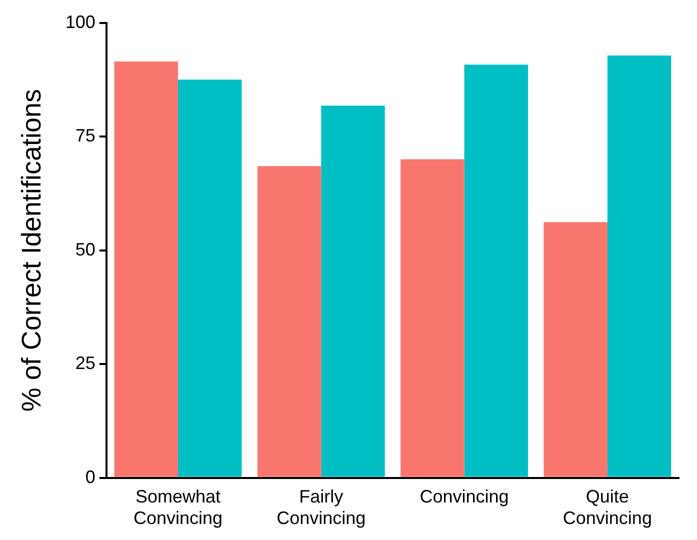 This screenshot has width=697, height=540. What do you see at coordinates (85, 363) in the screenshot?
I see `y-tick-label: 25` at bounding box center [85, 363].